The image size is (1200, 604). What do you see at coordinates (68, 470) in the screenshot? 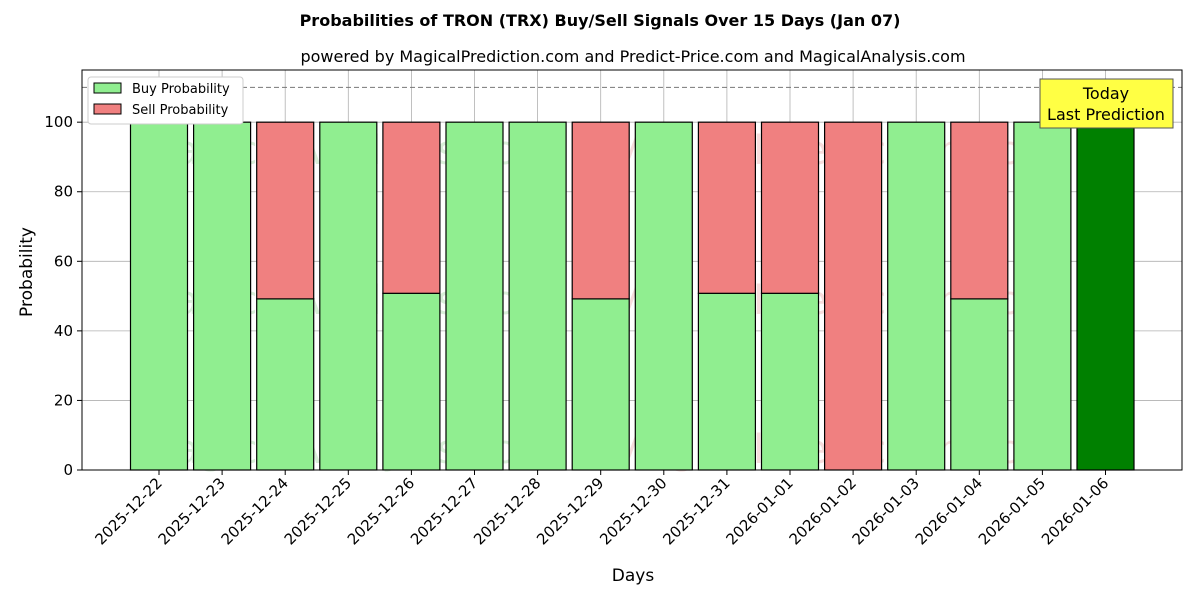
I see `y-tick-label: 0` at bounding box center [68, 470].